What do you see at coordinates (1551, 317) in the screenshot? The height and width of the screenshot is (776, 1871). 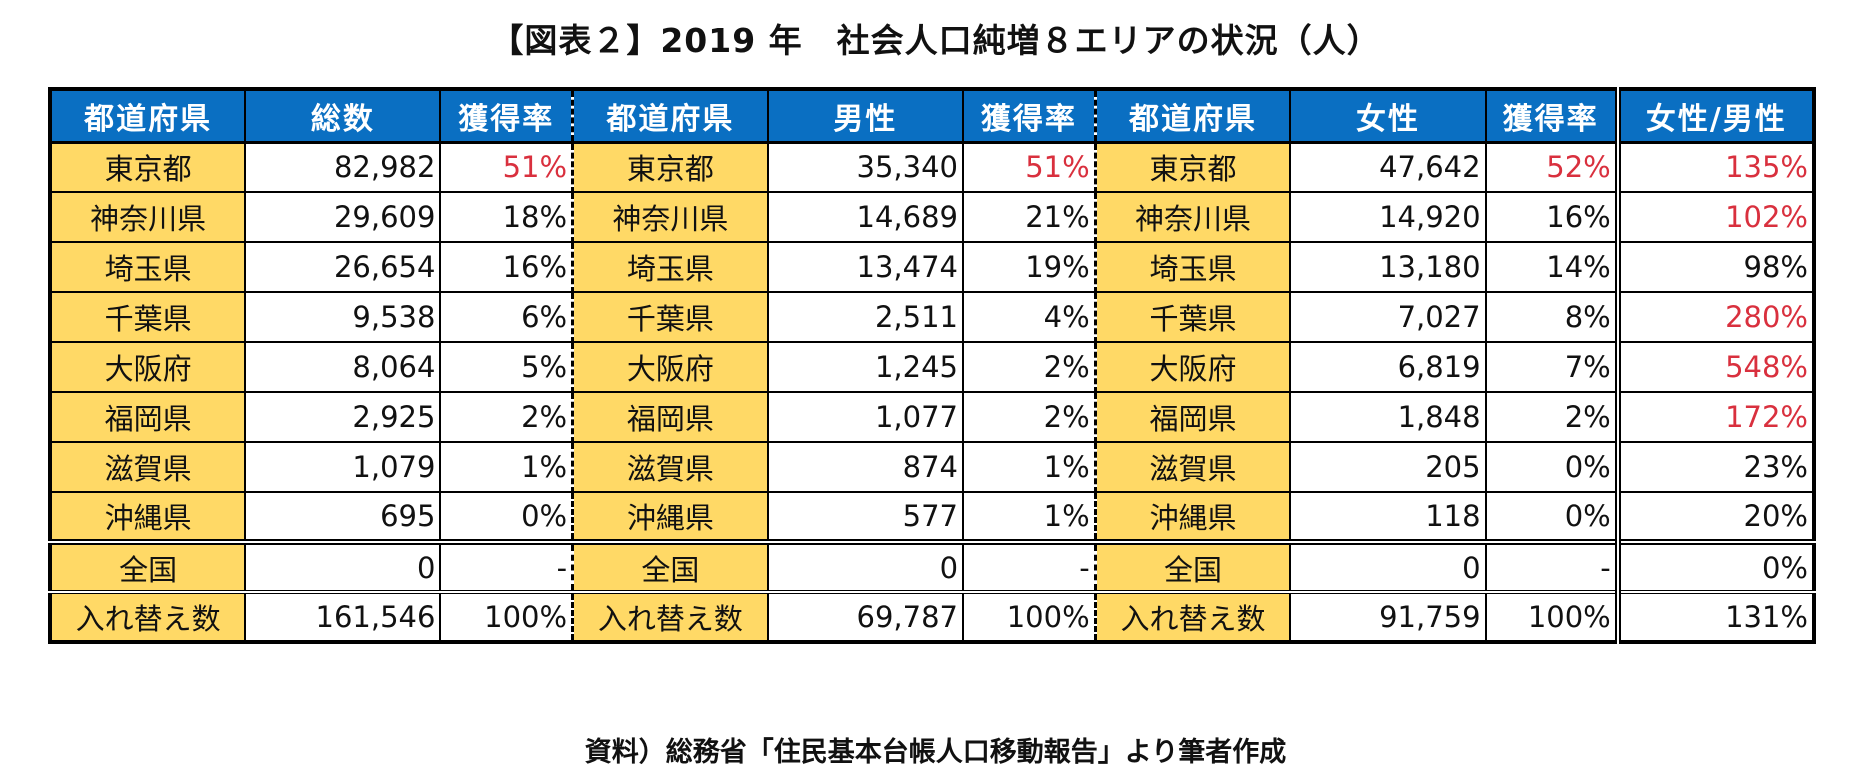 I see `female-rate-cell: 8%` at bounding box center [1551, 317].